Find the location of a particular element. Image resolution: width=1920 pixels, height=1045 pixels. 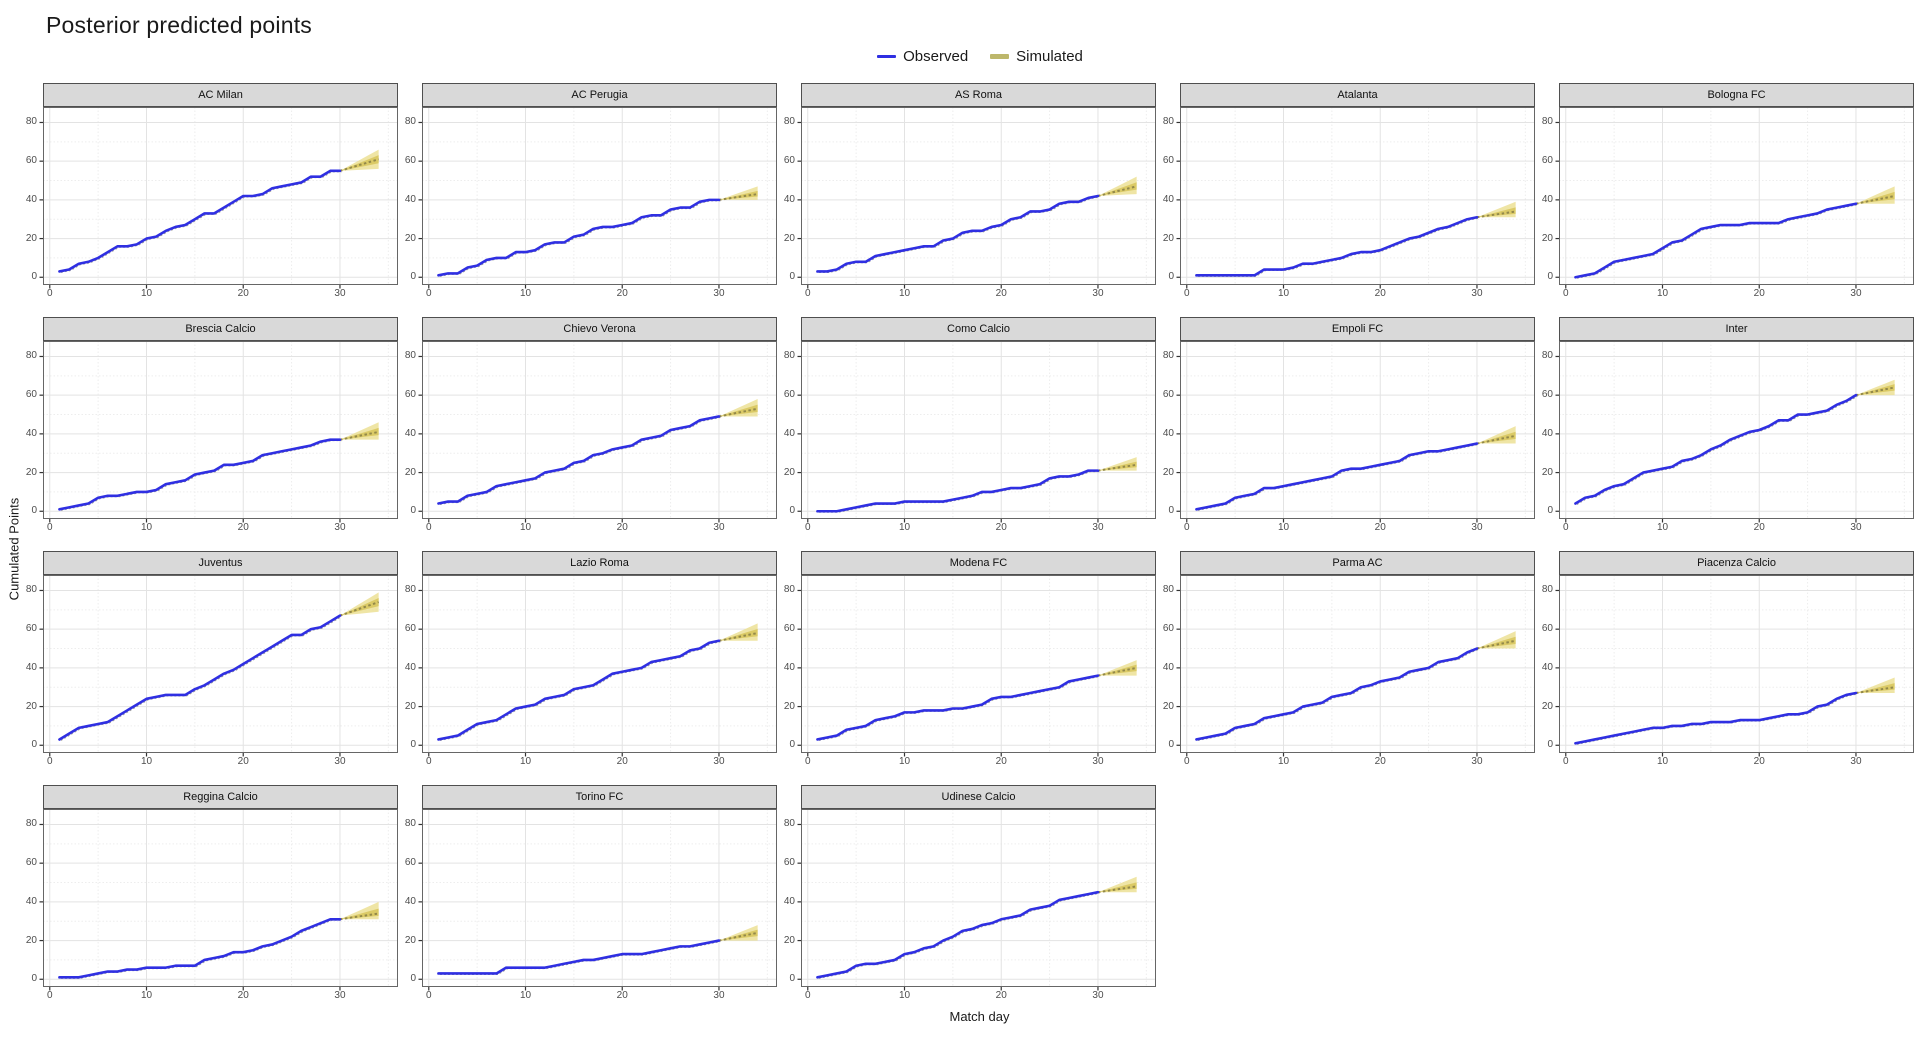

facet-panel: Lazio Roma 0 20 40 60 80 0 10 20 30 is located at coordinates (591, 660).